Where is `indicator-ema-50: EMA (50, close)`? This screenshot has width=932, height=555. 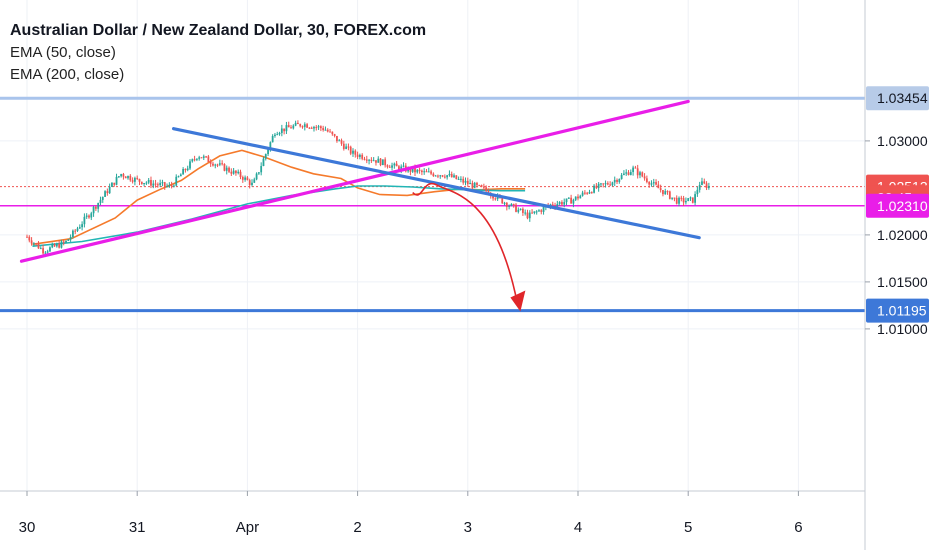
indicator-ema-50: EMA (50, close) is located at coordinates (63, 52).